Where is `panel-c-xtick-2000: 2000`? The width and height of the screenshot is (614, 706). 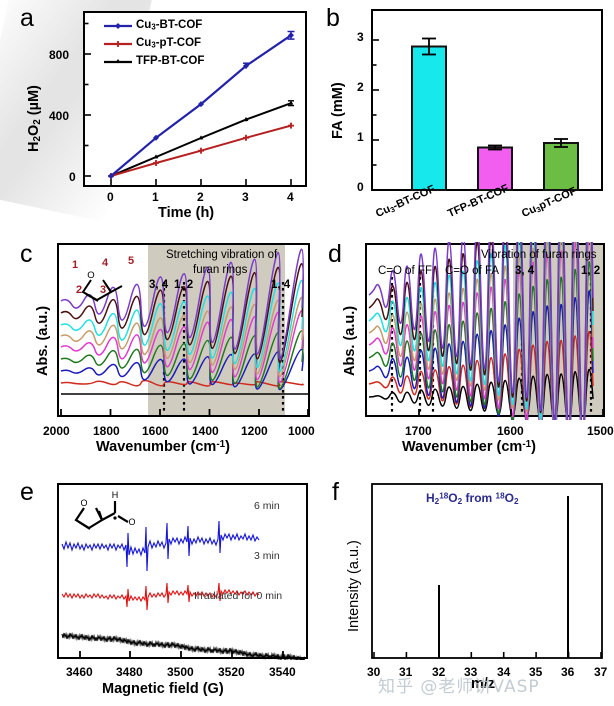 panel-c-xtick-2000: 2000 is located at coordinates (56, 431).